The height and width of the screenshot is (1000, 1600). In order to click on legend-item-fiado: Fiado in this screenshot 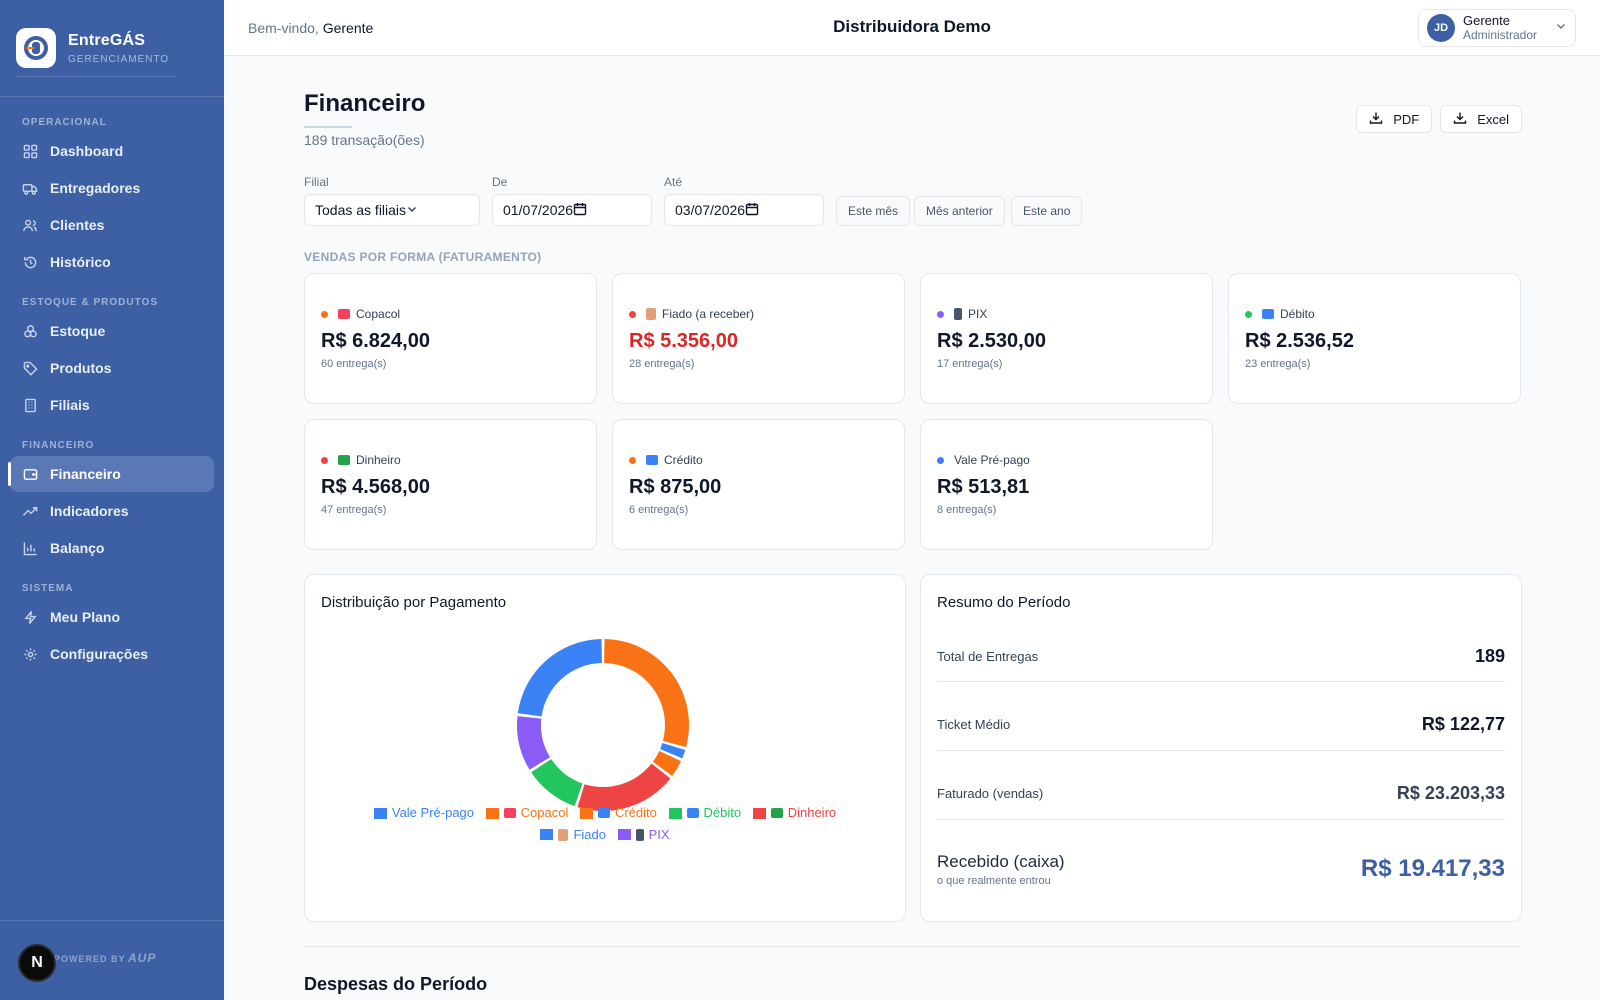, I will do `click(573, 835)`.